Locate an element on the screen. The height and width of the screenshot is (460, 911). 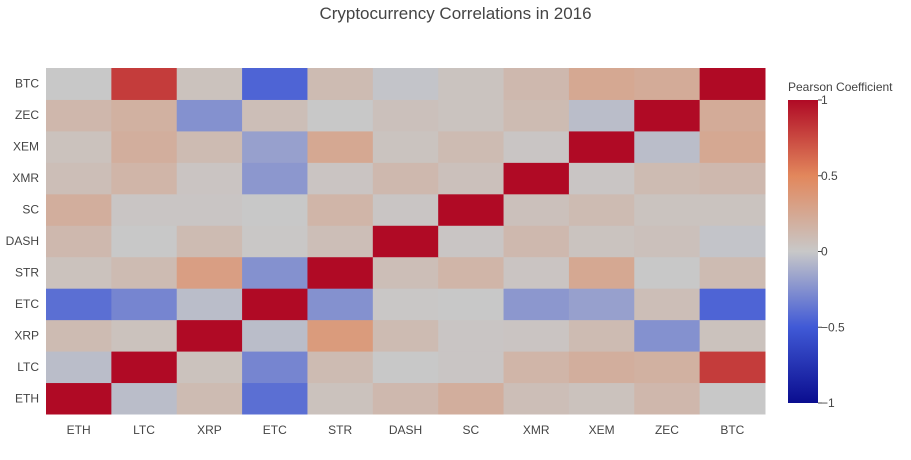
heatmap-cell-ZEC-DASH is located at coordinates (405, 115).